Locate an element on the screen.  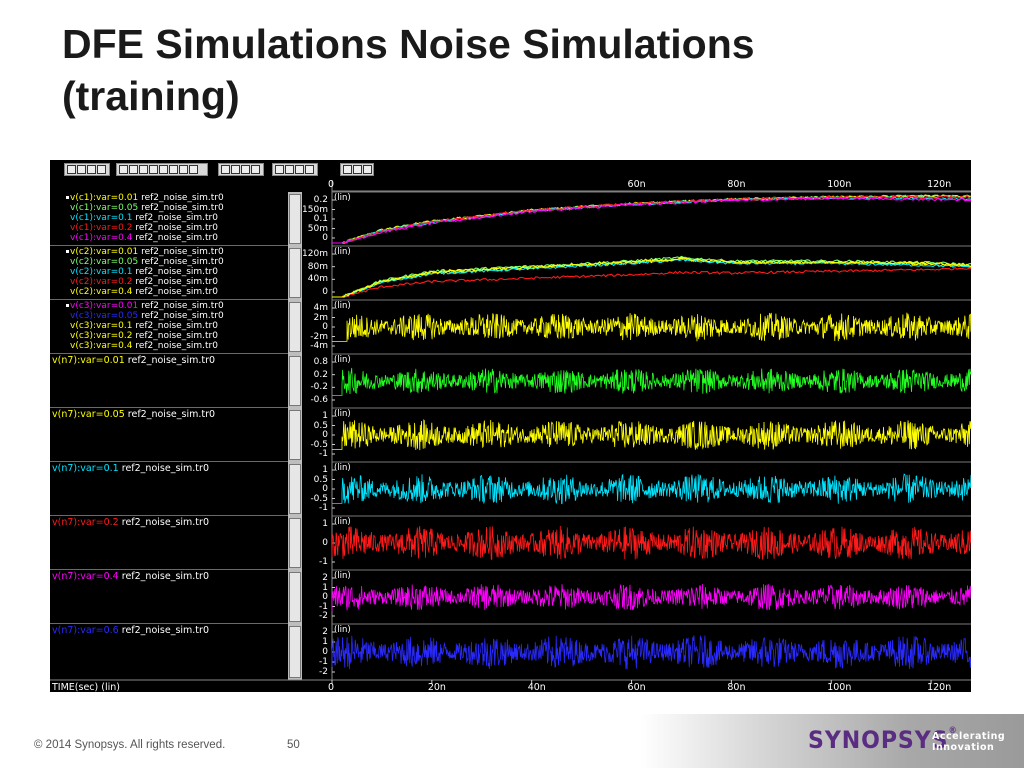
misc-tools is located at coordinates (357, 169).